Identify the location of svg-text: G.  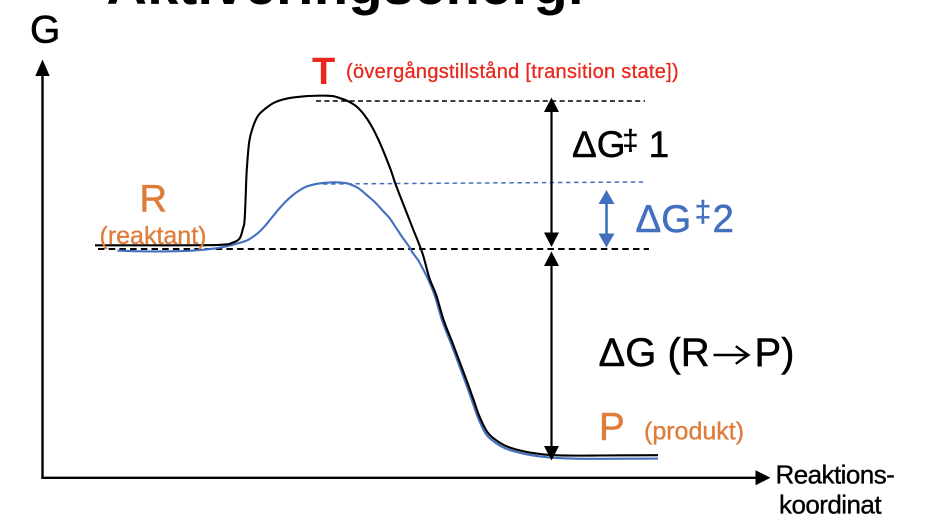
(45, 29).